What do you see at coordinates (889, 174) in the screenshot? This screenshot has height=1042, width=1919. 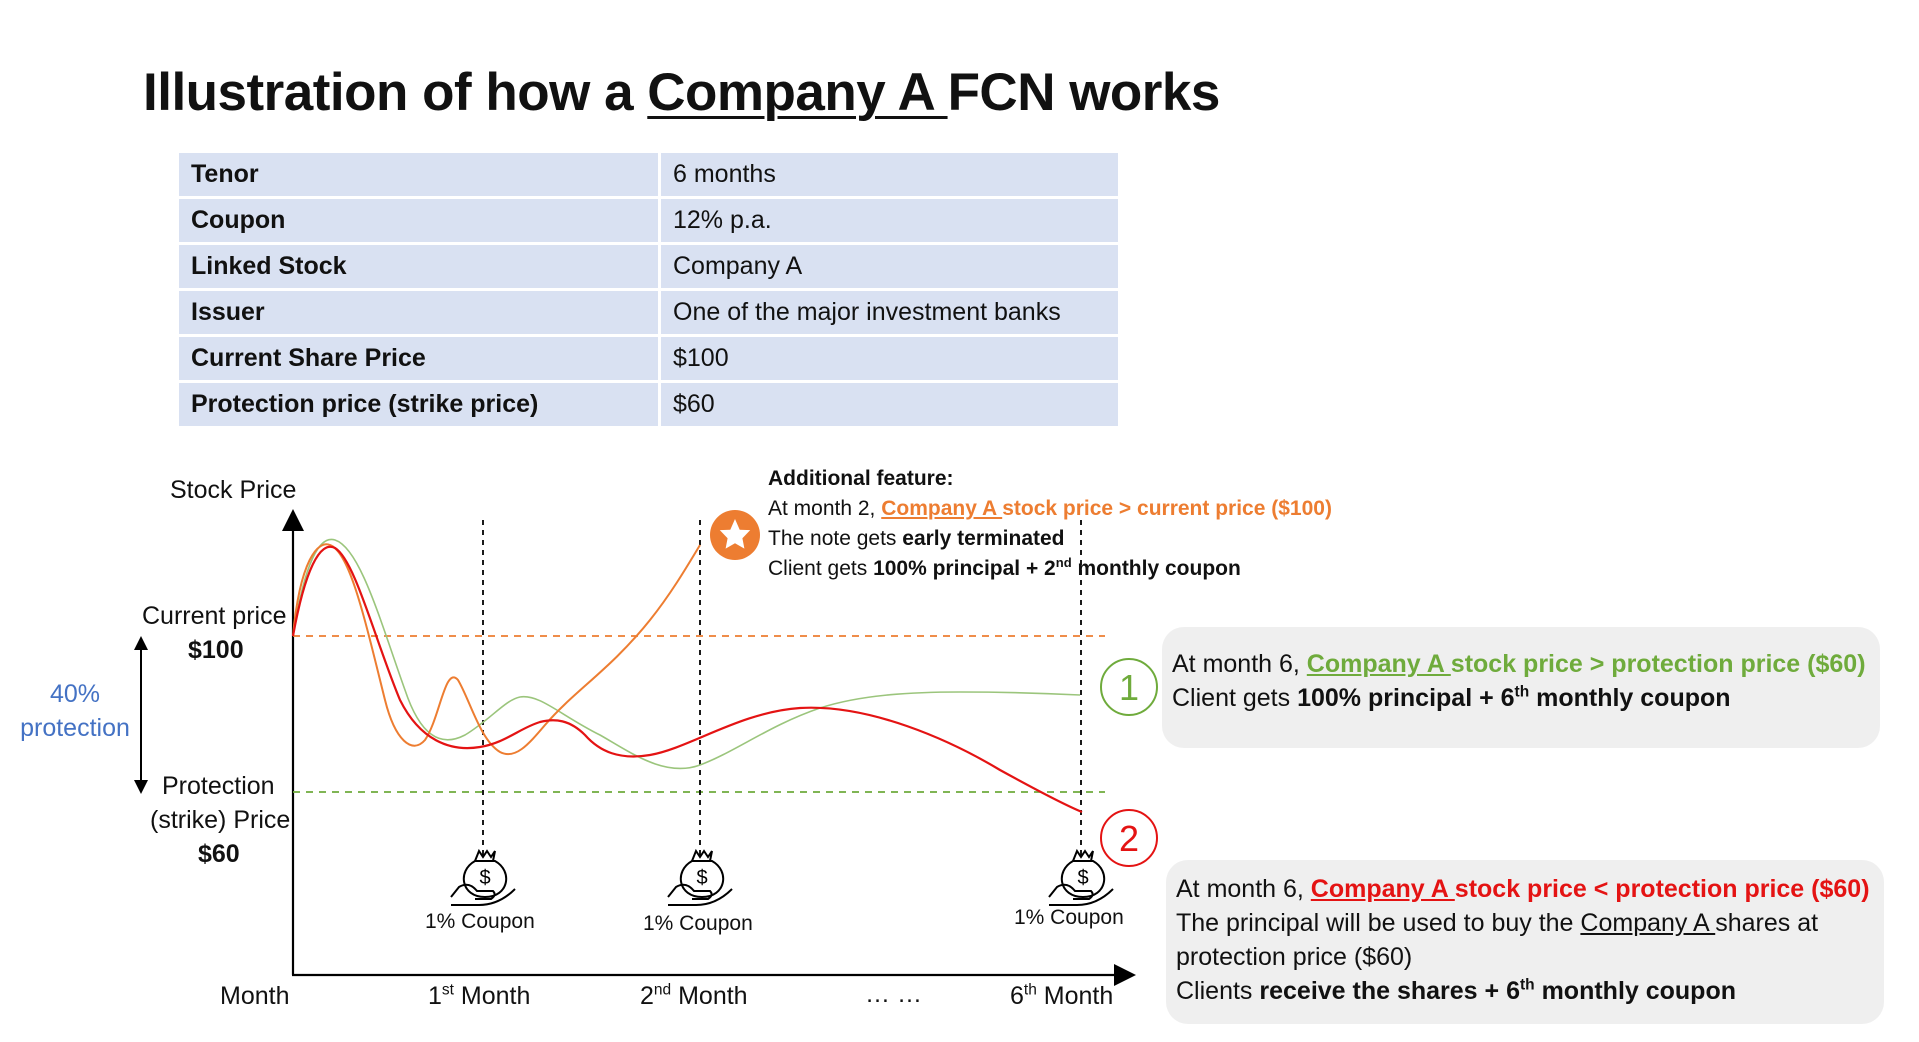 I see `term-value: 6 months` at bounding box center [889, 174].